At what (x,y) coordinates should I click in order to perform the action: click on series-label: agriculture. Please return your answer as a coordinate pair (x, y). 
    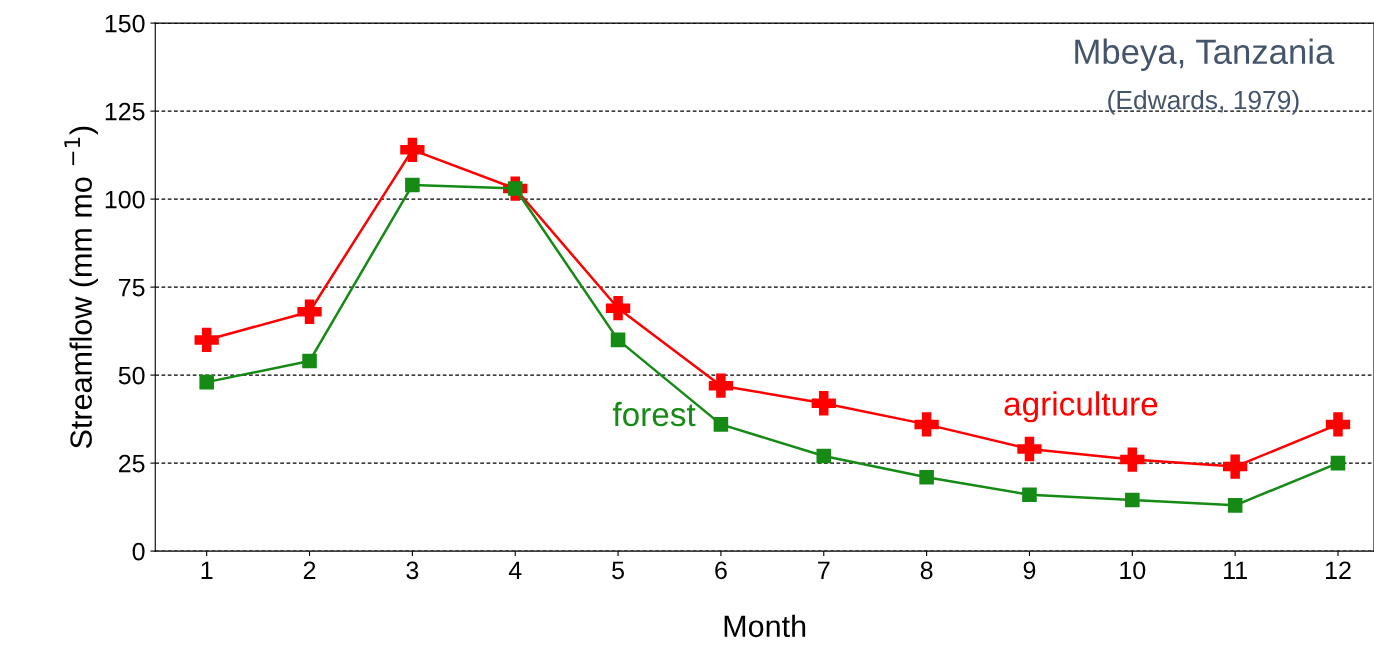
    Looking at the image, I should click on (1081, 407).